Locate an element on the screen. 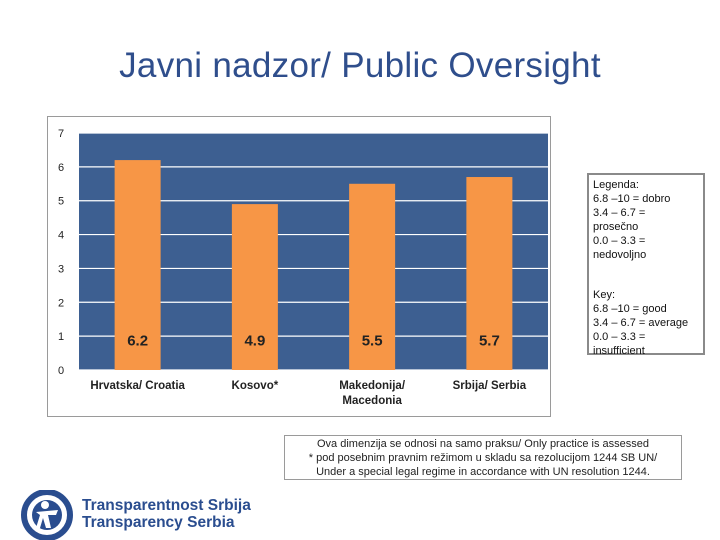 The height and width of the screenshot is (540, 720). legend-line: insufficient is located at coordinates (619, 351).